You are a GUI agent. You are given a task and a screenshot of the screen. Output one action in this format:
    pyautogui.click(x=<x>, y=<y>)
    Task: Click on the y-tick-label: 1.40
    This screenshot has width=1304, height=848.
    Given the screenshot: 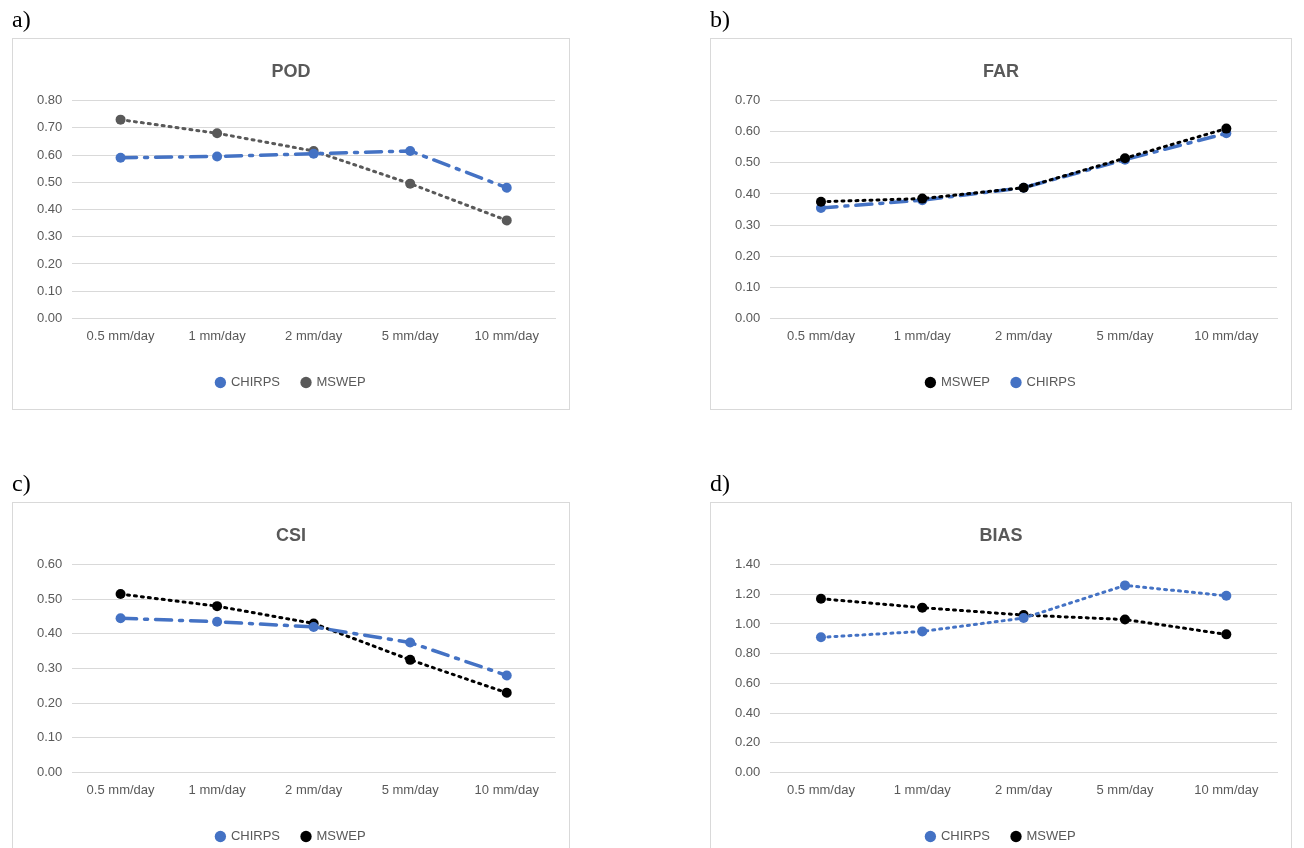 What is the action you would take?
    pyautogui.click(x=747, y=564)
    